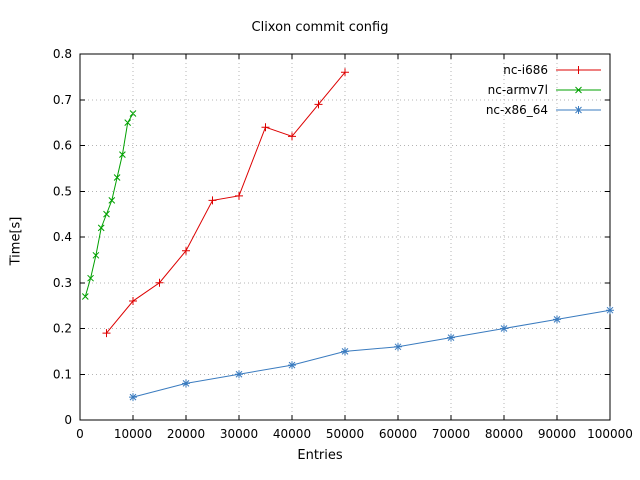 This screenshot has height=480, width=640. What do you see at coordinates (320, 455) in the screenshot?
I see `x-axis-label: Entries` at bounding box center [320, 455].